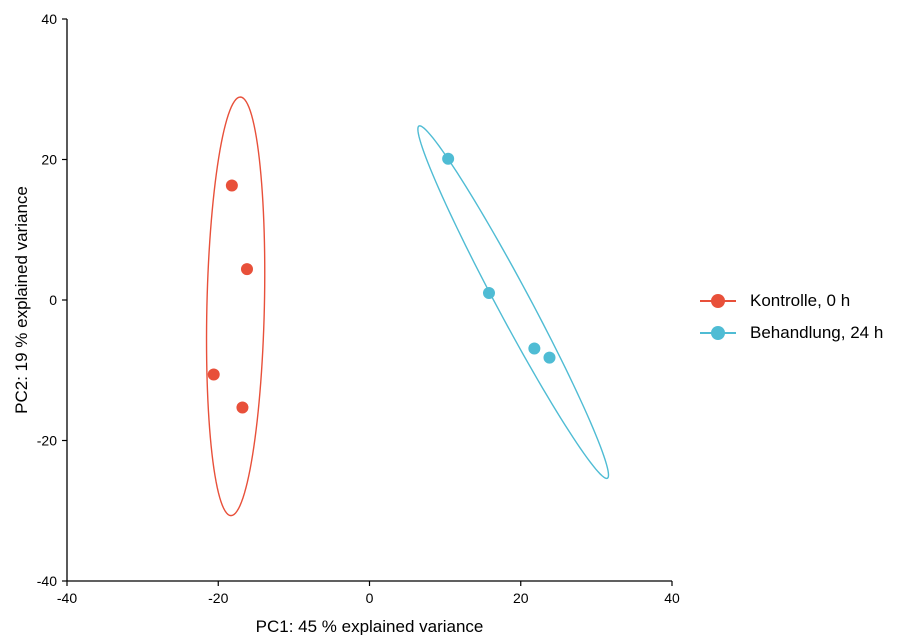 Image resolution: width=909 pixels, height=635 pixels. What do you see at coordinates (47, 441) in the screenshot?
I see `y-tick-label: -20` at bounding box center [47, 441].